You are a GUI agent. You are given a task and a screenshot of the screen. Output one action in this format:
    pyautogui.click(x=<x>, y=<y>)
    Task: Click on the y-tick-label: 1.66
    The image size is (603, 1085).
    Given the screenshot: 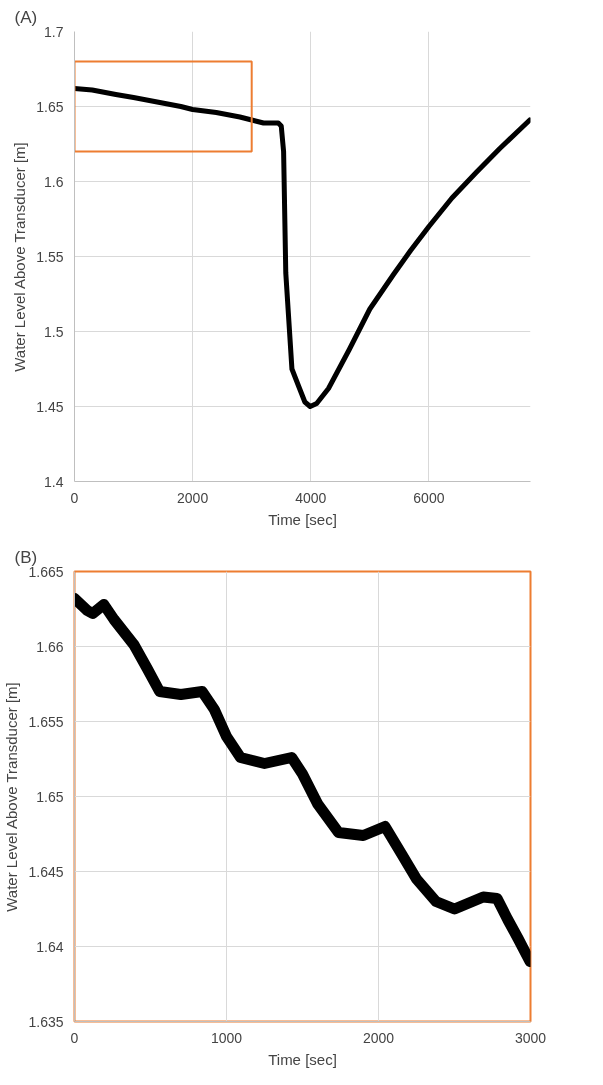 What is the action you would take?
    pyautogui.click(x=50, y=646)
    